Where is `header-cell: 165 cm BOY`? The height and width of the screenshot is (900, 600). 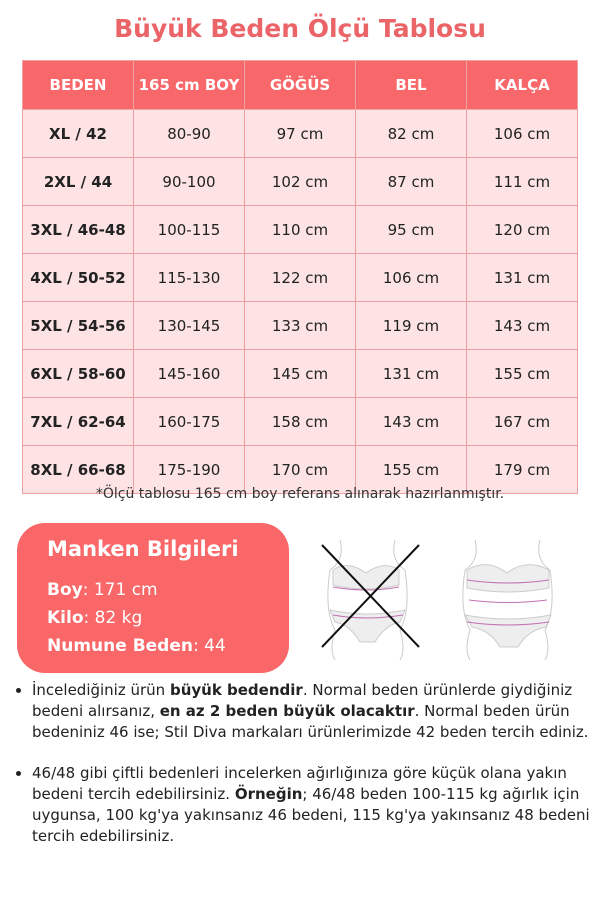 header-cell: 165 cm BOY is located at coordinates (189, 85).